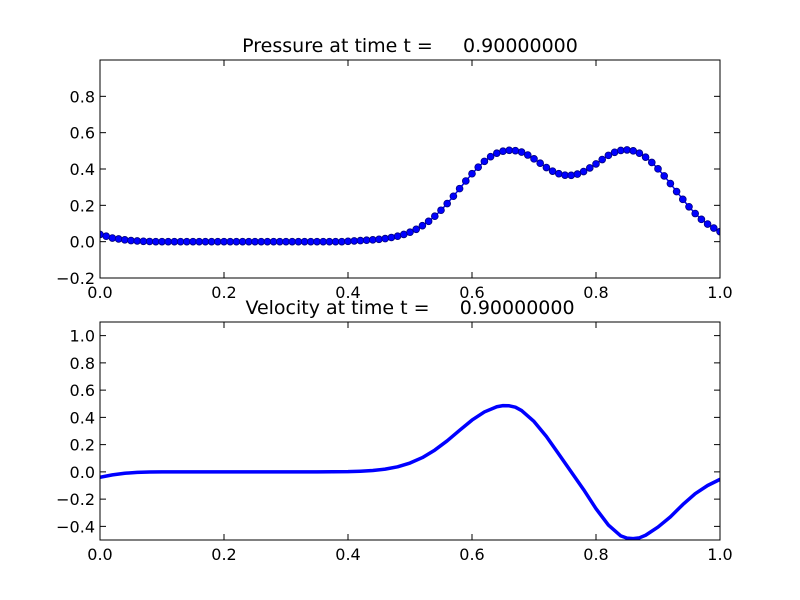  Describe the element at coordinates (82, 242) in the screenshot. I see `pressure-y-tick-label: 0.0` at that location.